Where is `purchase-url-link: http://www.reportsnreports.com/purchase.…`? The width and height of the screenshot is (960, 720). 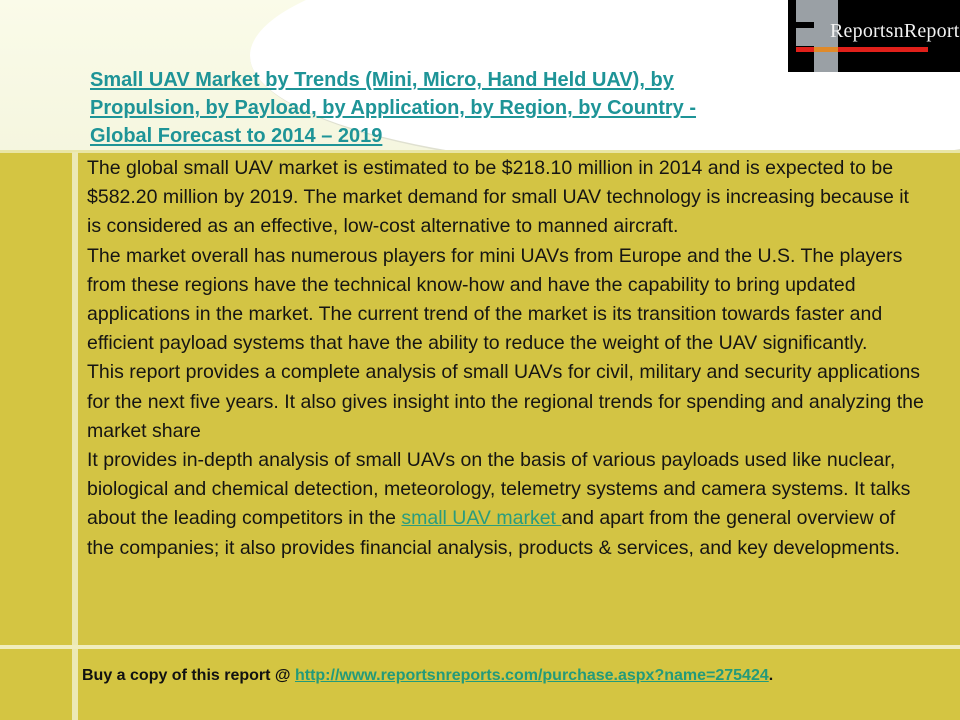 purchase-url-link: http://www.reportsnreports.com/purchase.… is located at coordinates (531, 675).